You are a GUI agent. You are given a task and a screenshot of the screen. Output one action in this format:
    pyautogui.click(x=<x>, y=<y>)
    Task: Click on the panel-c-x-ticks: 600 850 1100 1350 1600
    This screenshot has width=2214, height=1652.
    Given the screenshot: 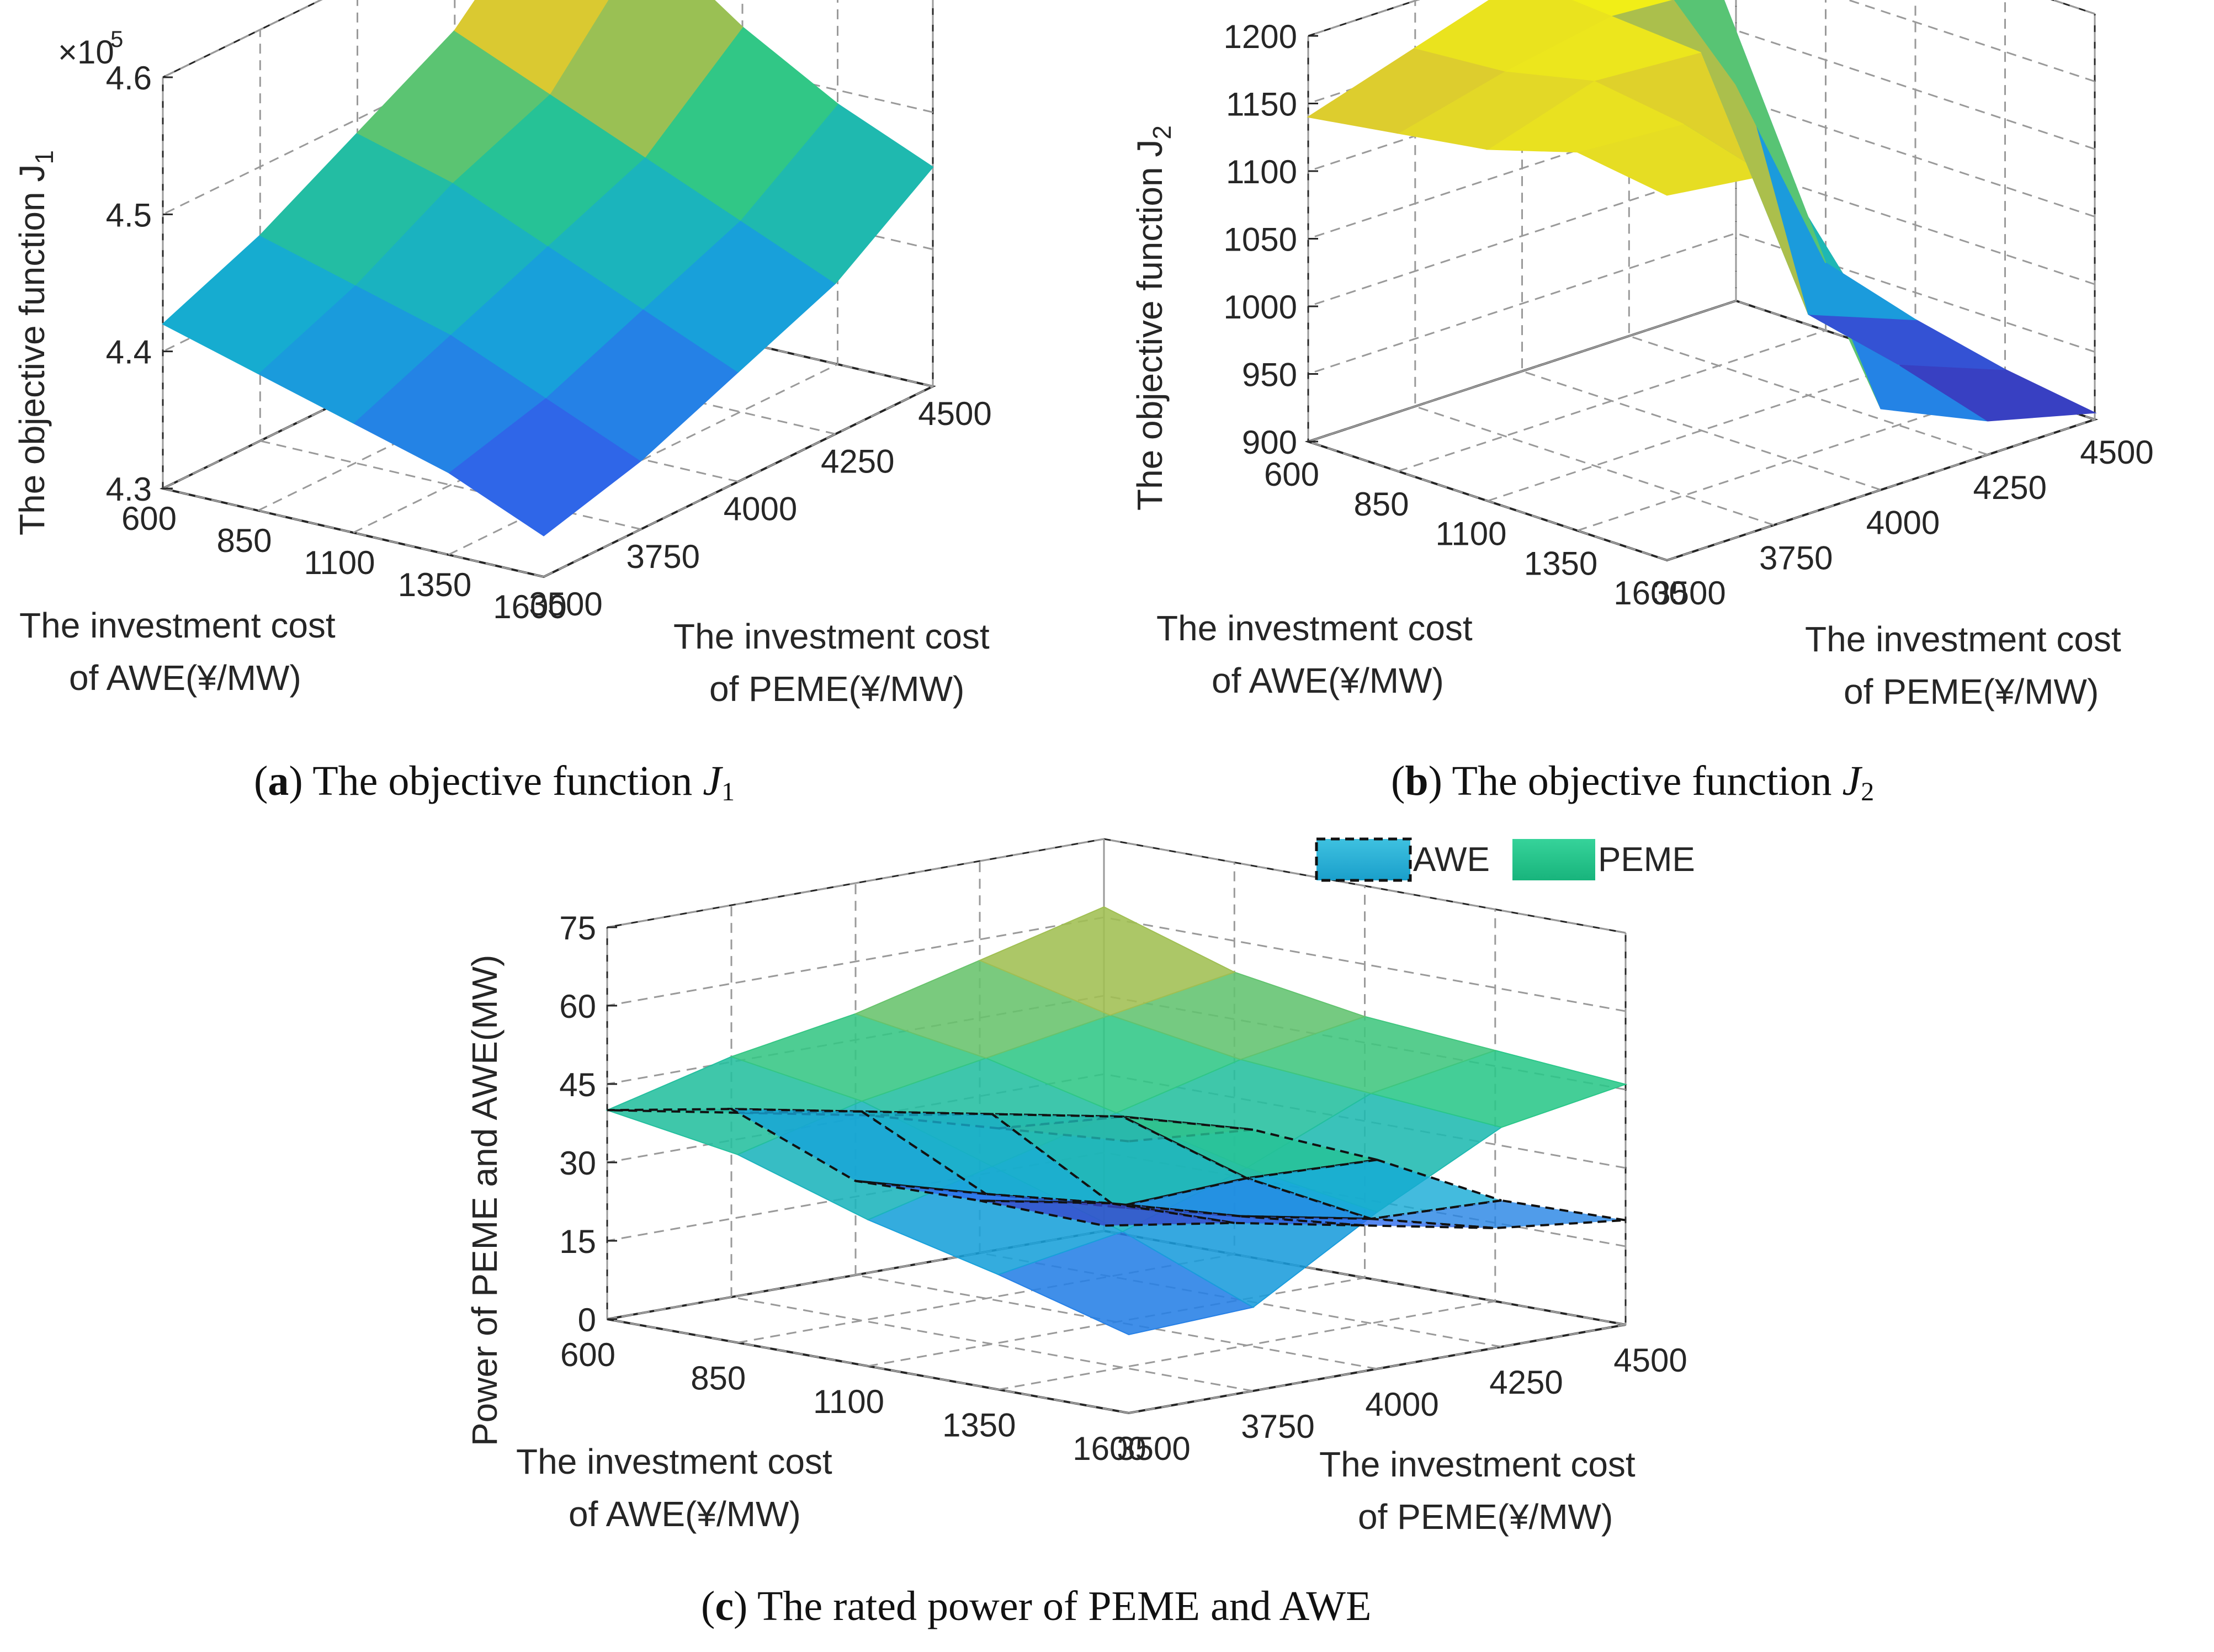 What is the action you would take?
    pyautogui.click(x=853, y=1402)
    